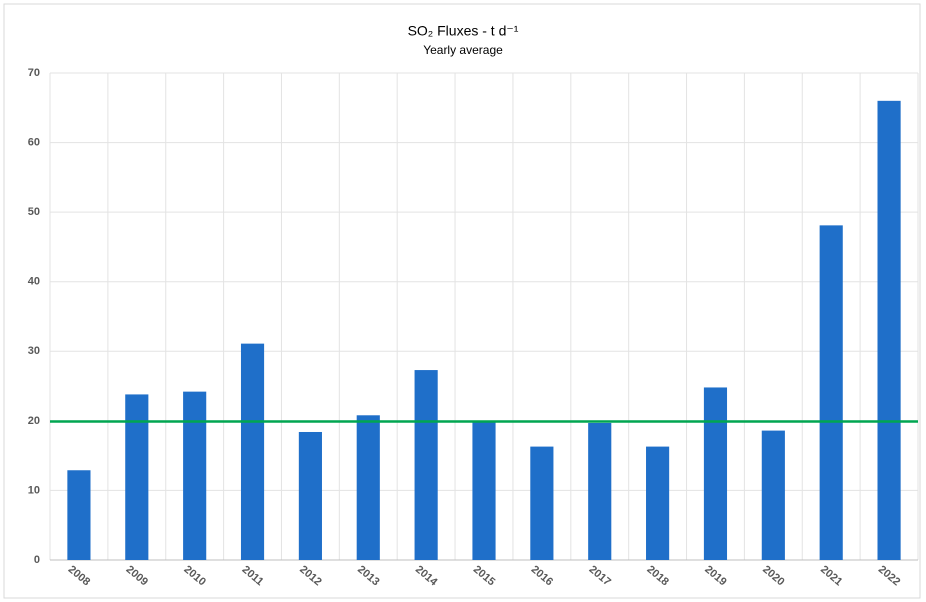 The height and width of the screenshot is (602, 926). What do you see at coordinates (34, 73) in the screenshot?
I see `y-tick-label: 70` at bounding box center [34, 73].